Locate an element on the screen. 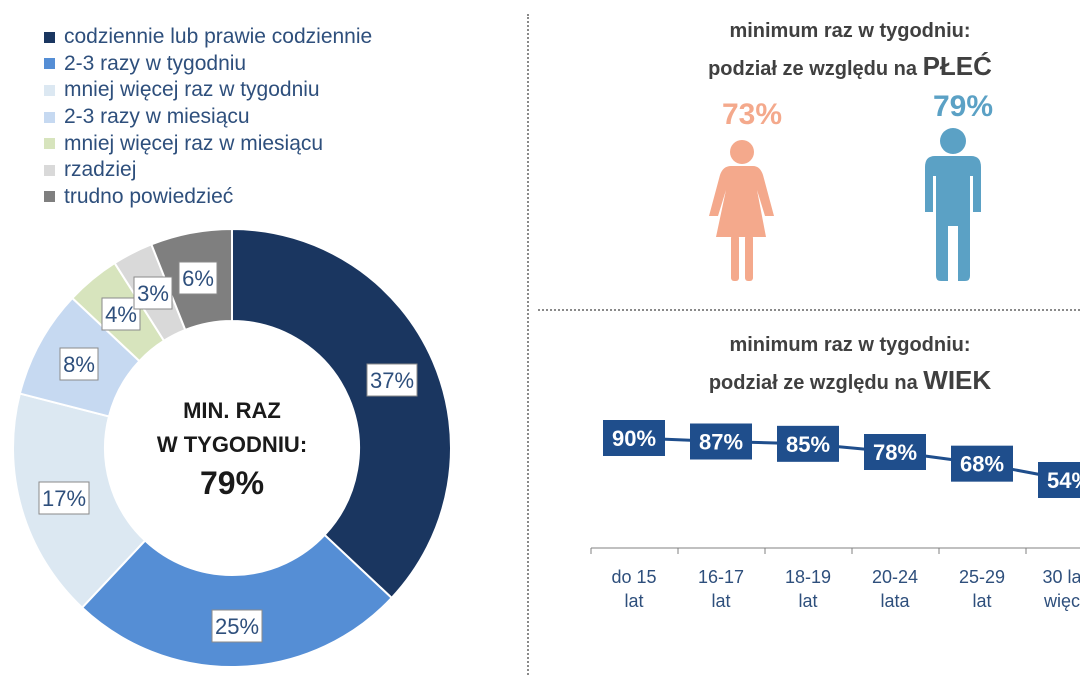  donut-data-label: 25% is located at coordinates (237, 626).